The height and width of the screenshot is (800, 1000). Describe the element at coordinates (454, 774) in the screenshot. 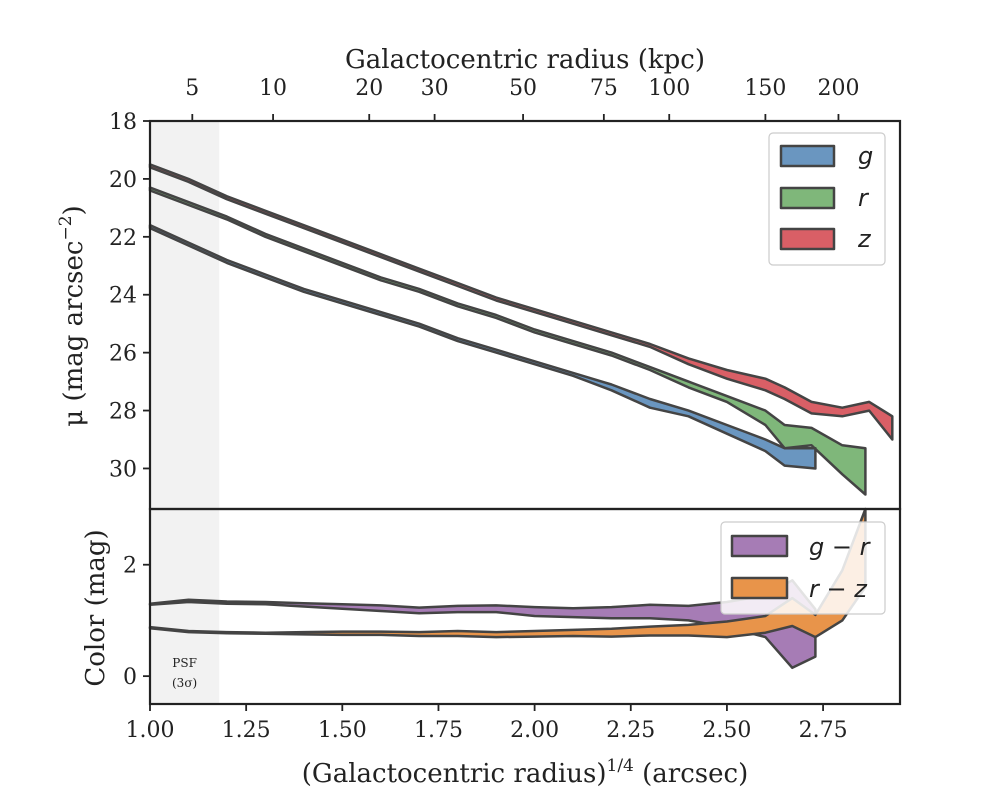

I see `x-axis-label-main: (Galactocentric radius)` at that location.